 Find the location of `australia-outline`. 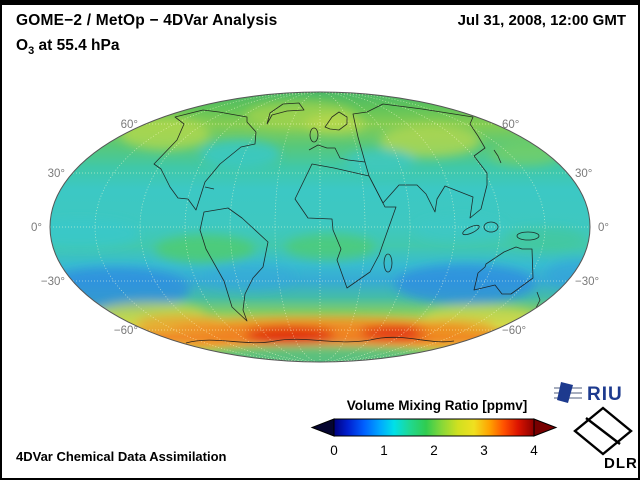

australia-outline is located at coordinates (503, 270).